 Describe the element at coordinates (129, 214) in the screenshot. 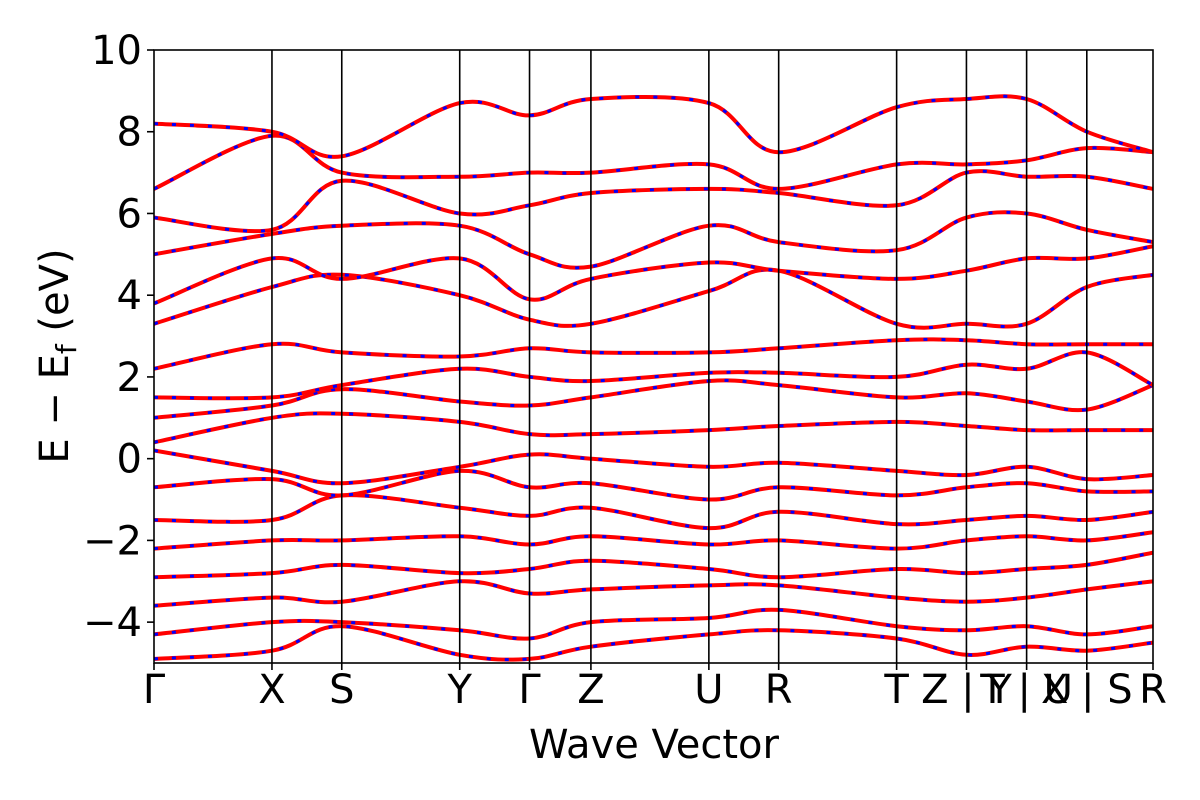

I see `y-tick-label: 6` at that location.